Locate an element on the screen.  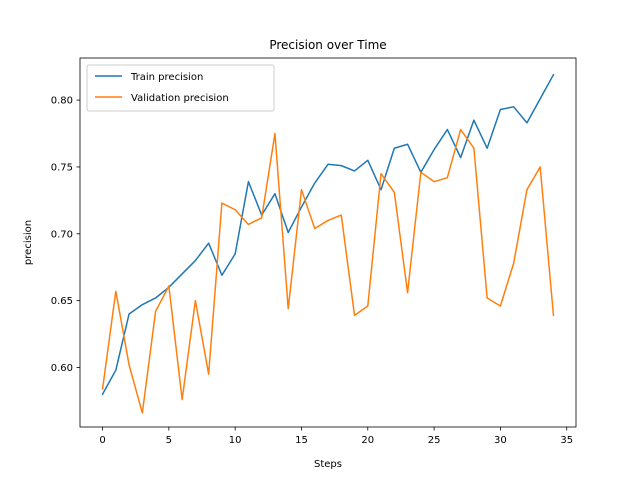
y-axis: 0.60 0.65 0.70 0.75 0.80 is located at coordinates (65, 235).